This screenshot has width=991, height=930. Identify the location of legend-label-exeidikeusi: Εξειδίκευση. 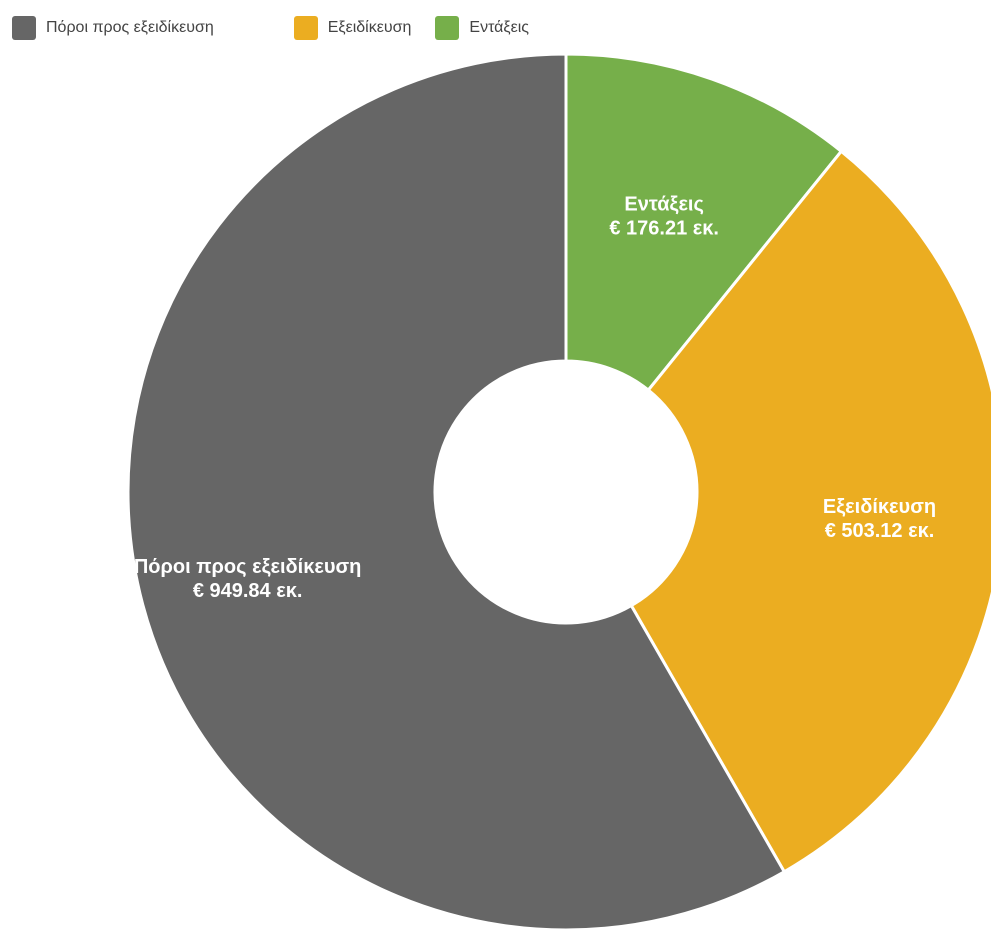
(369, 27).